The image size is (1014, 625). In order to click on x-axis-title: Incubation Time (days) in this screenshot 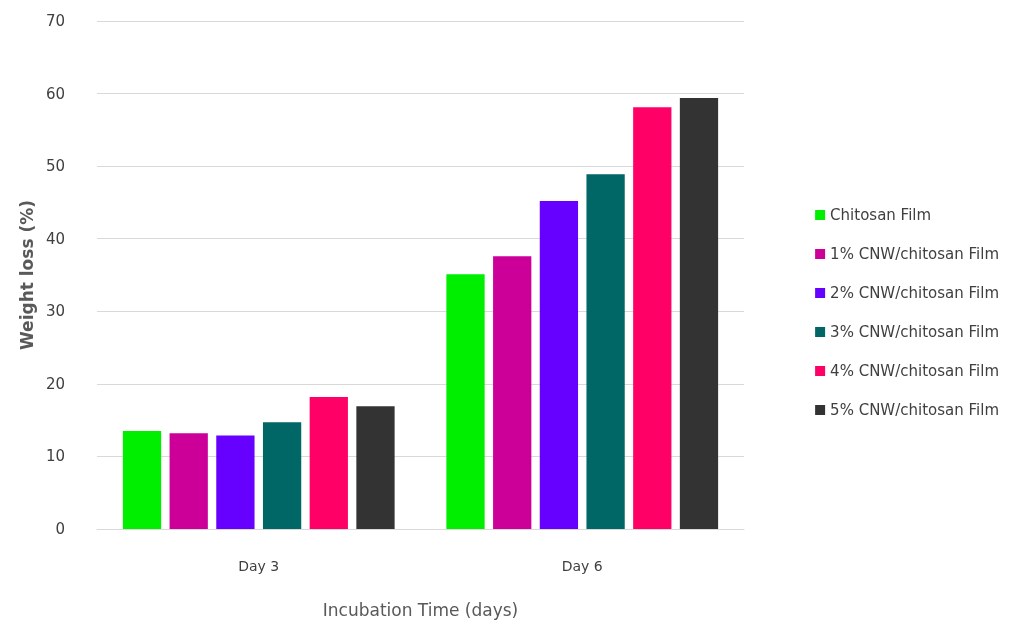, I will do `click(420, 609)`.